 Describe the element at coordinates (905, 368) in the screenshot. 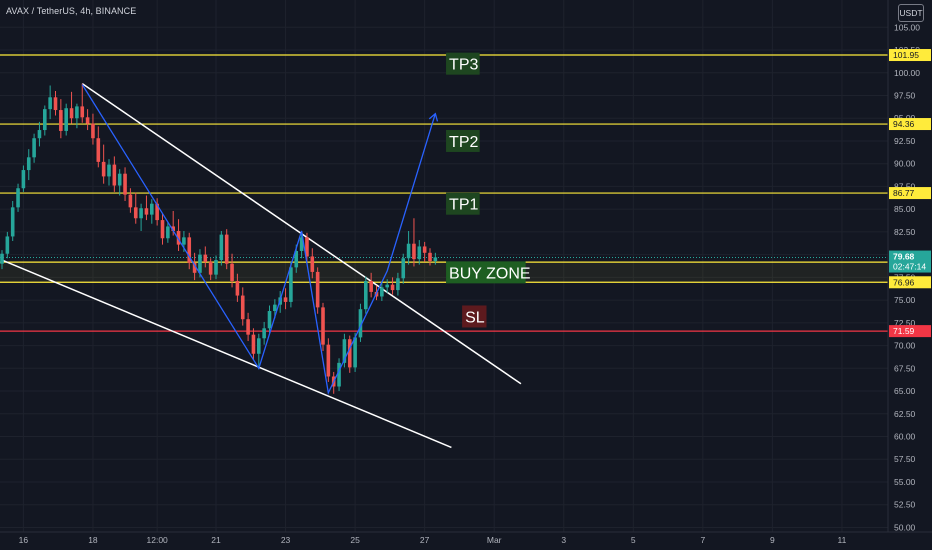

I see `y-tick-label: 67.50` at that location.